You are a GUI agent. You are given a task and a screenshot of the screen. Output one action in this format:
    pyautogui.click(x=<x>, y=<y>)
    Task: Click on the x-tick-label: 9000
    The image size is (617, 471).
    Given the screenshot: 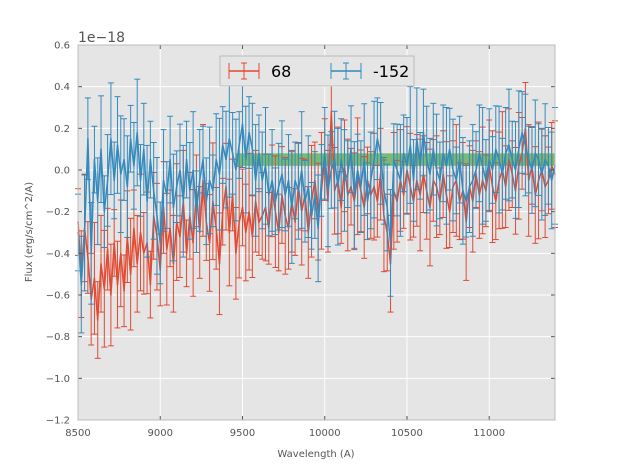 What is the action you would take?
    pyautogui.click(x=160, y=433)
    